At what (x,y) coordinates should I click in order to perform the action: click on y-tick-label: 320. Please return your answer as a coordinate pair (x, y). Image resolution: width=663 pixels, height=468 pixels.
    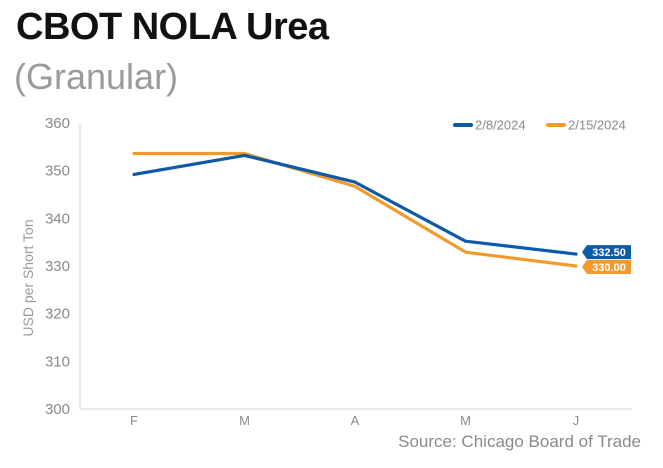
    Looking at the image, I should click on (57, 314).